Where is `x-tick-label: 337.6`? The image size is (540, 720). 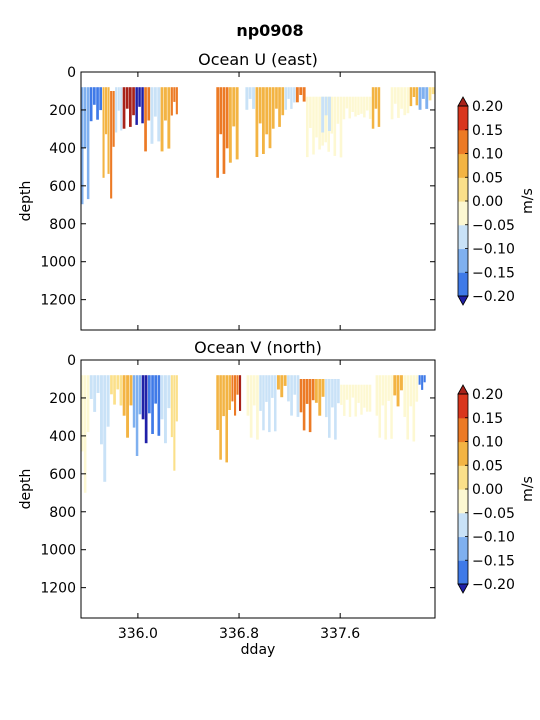 x-tick-label: 337.6 is located at coordinates (340, 634).